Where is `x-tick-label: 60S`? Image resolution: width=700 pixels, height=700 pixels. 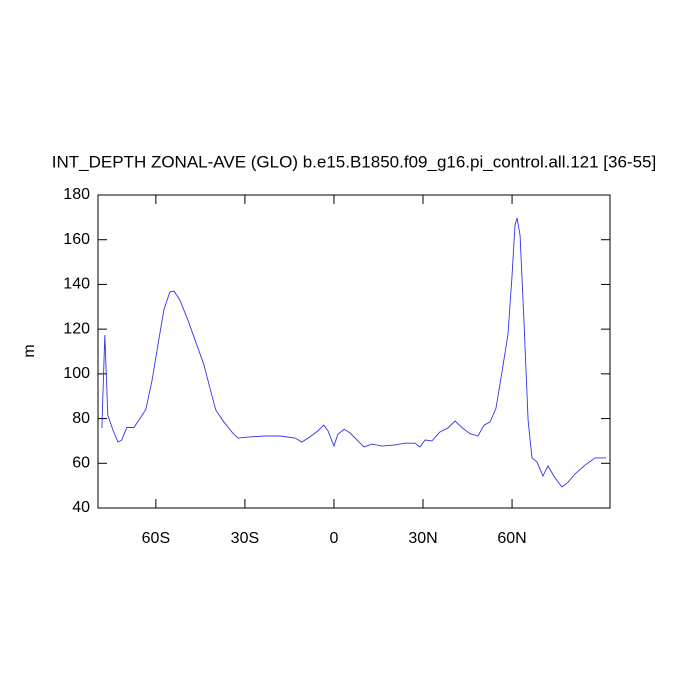
x-tick-label: 60S is located at coordinates (156, 538).